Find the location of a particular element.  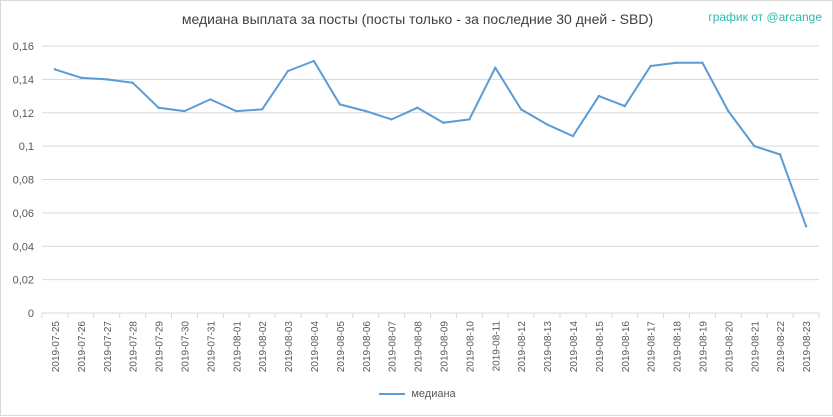

x-tick-label: 2019-08-22 is located at coordinates (781, 347).